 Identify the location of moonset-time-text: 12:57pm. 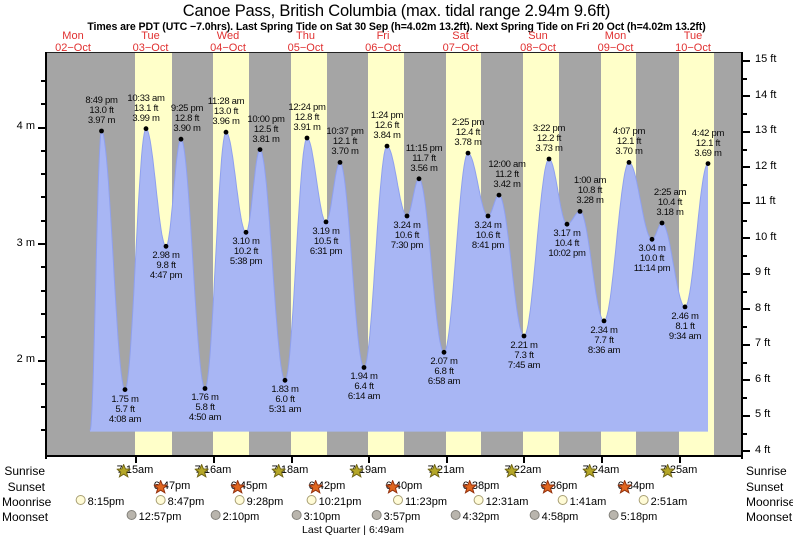
(160, 516).